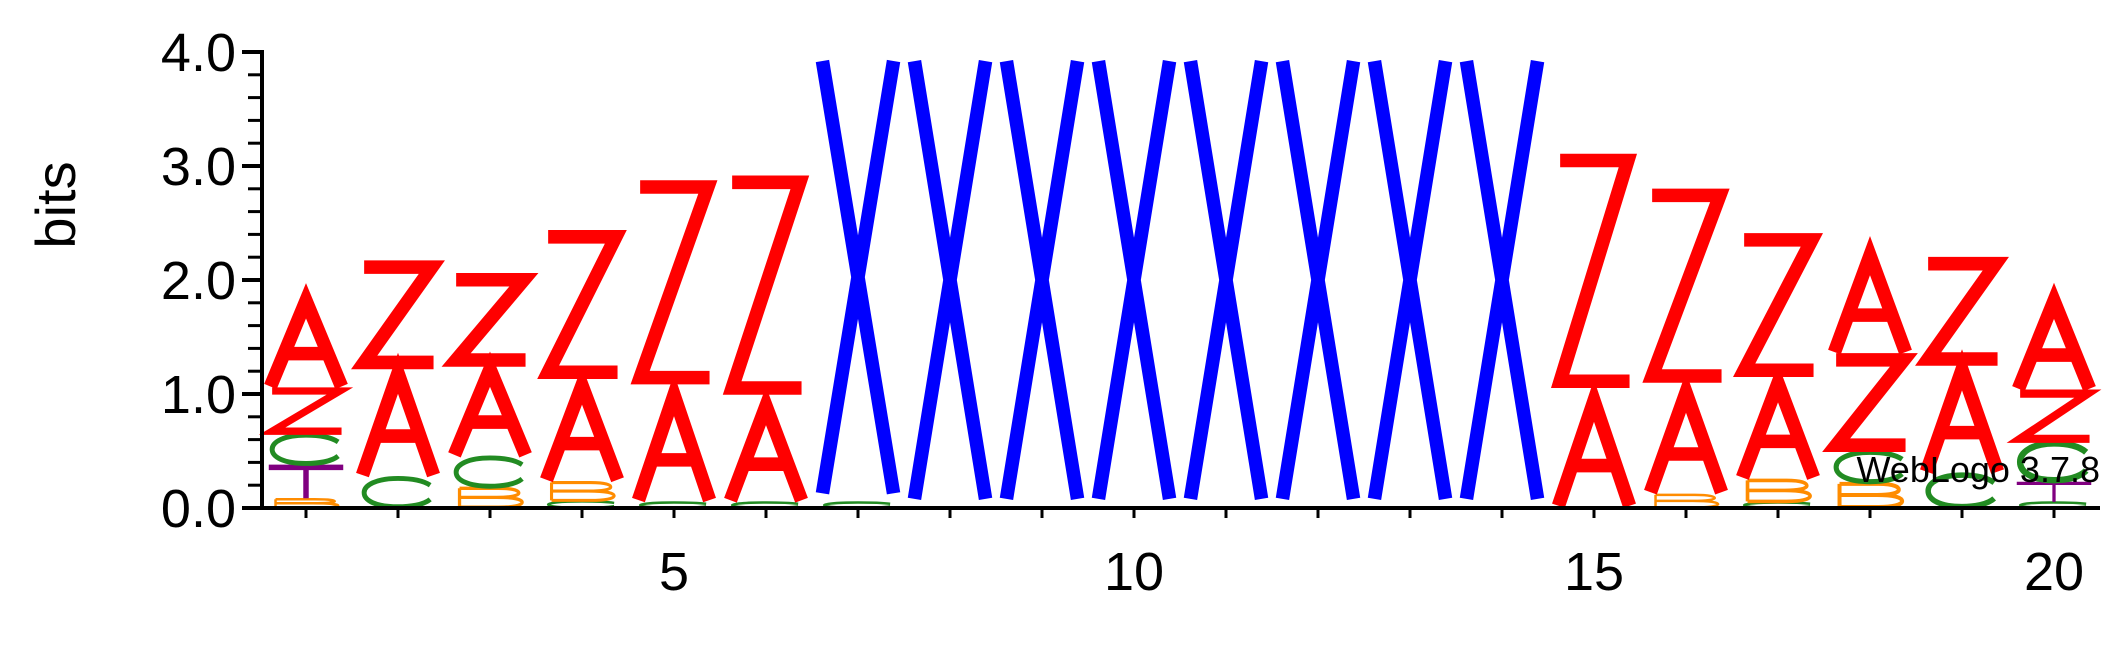  Describe the element at coordinates (1134, 572) in the screenshot. I see `x-tick-label: 10` at that location.